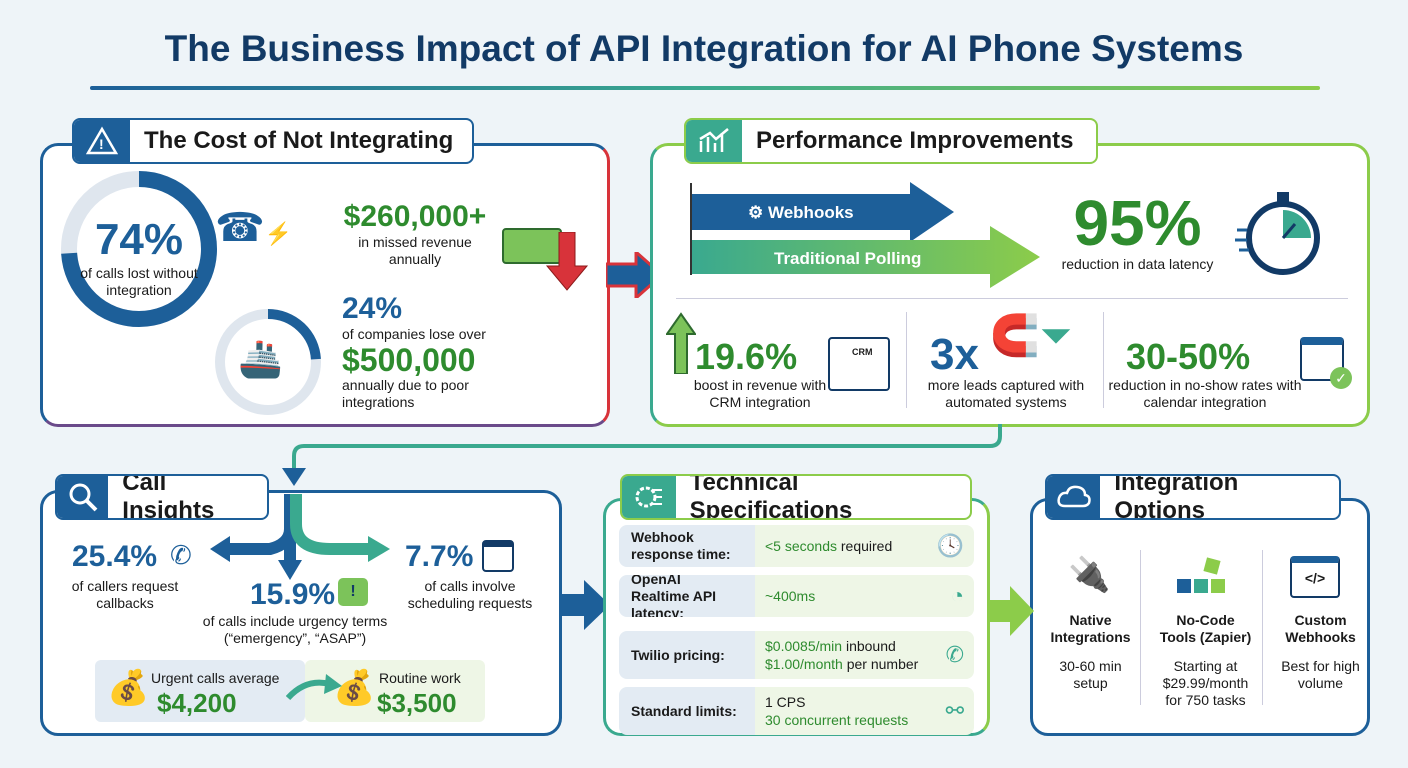  What do you see at coordinates (1201, 581) in the screenshot?
I see `blocks-icon` at bounding box center [1201, 581].